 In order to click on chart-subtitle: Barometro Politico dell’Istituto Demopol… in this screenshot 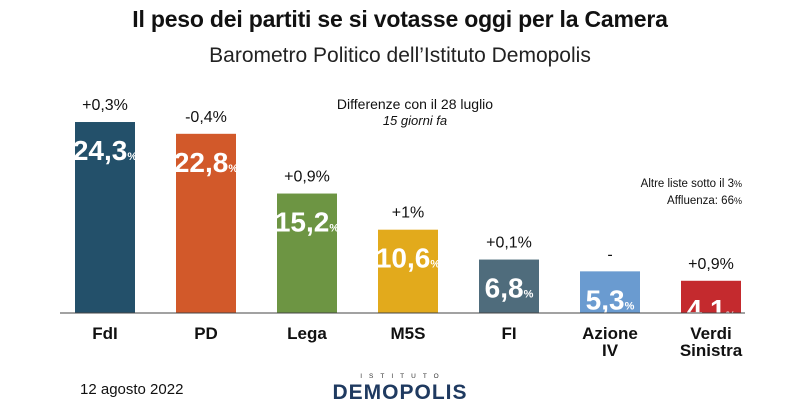, I will do `click(400, 55)`.